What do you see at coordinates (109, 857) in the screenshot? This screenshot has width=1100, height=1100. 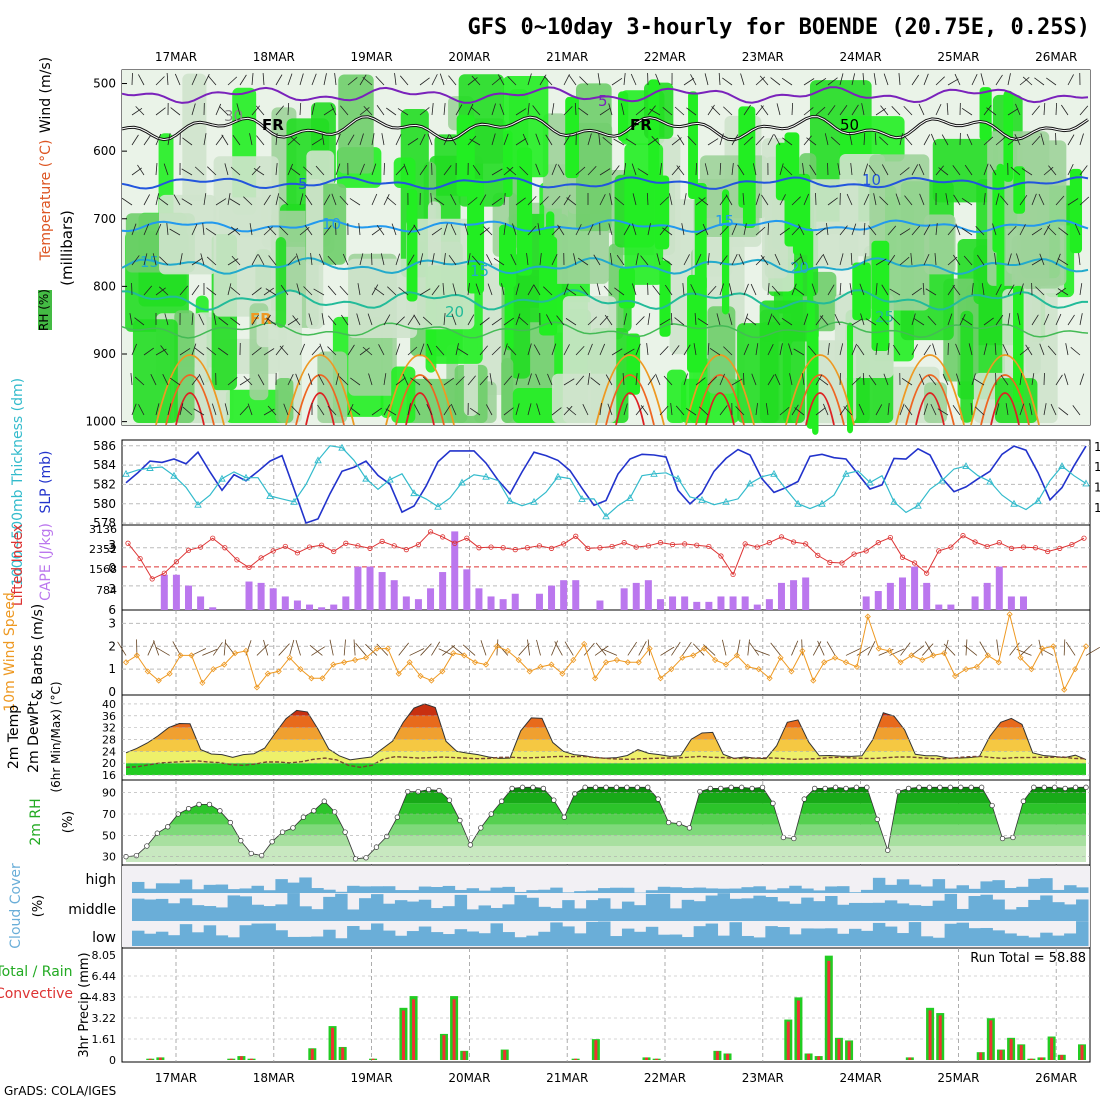 I see `rh-tick: 30` at bounding box center [109, 857].